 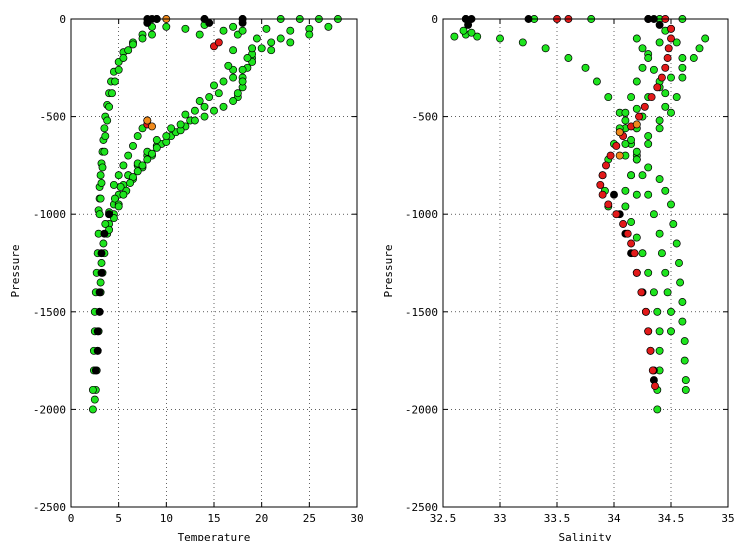 What do you see at coordinates (499, 518) in the screenshot?
I see `x-tick-label: 33` at bounding box center [499, 518].